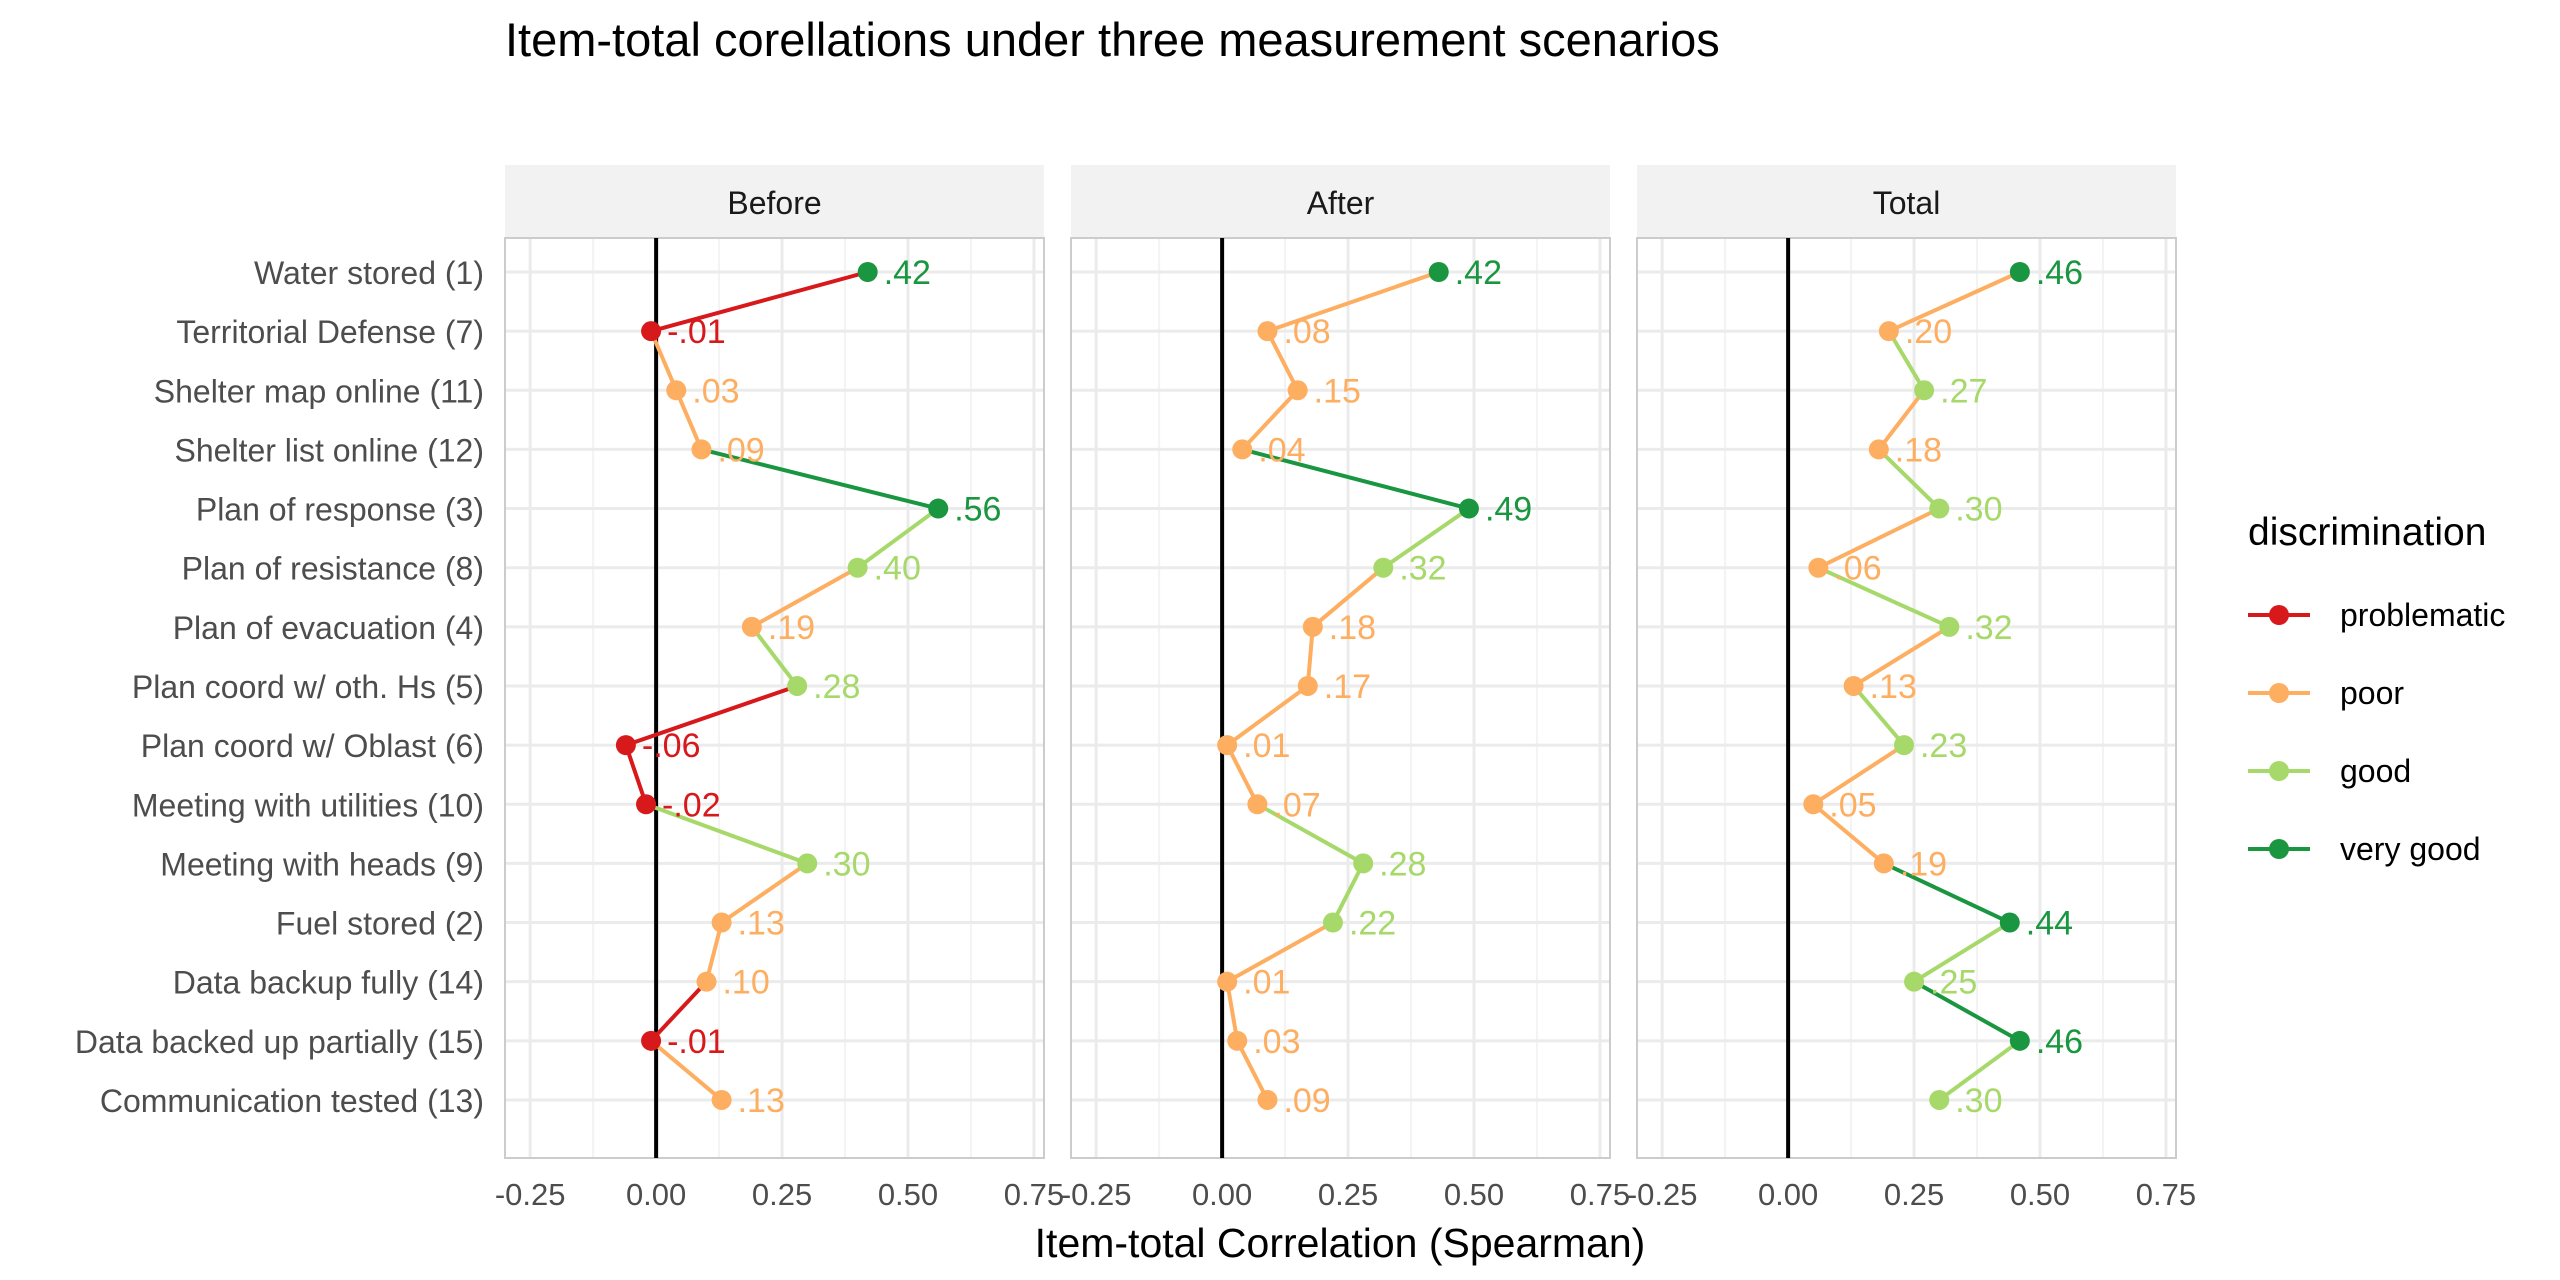 Image resolution: width=2560 pixels, height=1280 pixels. I want to click on data-label: .20, so click(1928, 332).